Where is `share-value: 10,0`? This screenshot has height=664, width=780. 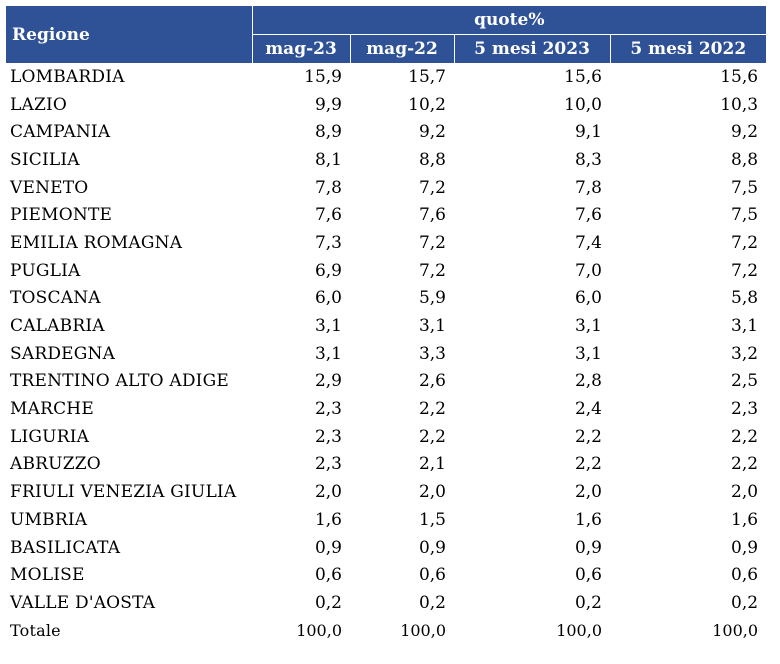
share-value: 10,0 is located at coordinates (583, 104).